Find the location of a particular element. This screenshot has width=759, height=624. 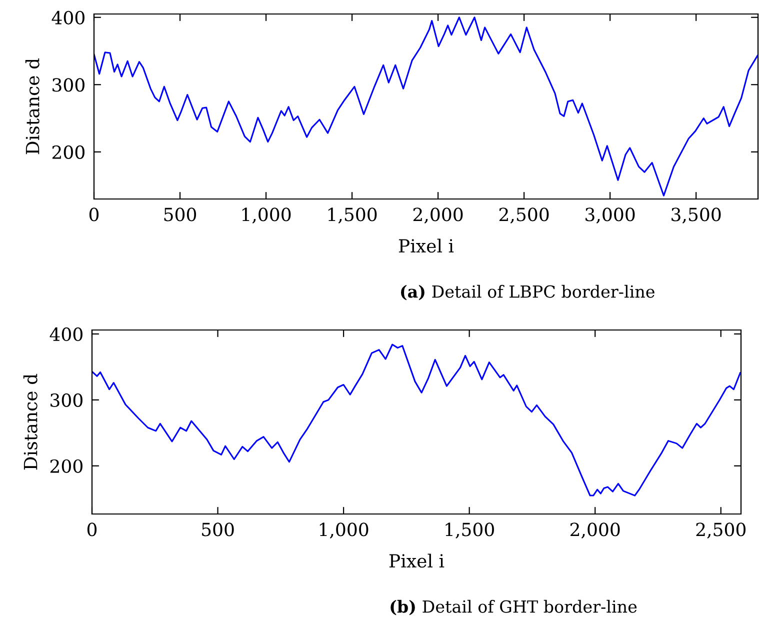

x-tick-label: 3,000 is located at coordinates (610, 216).